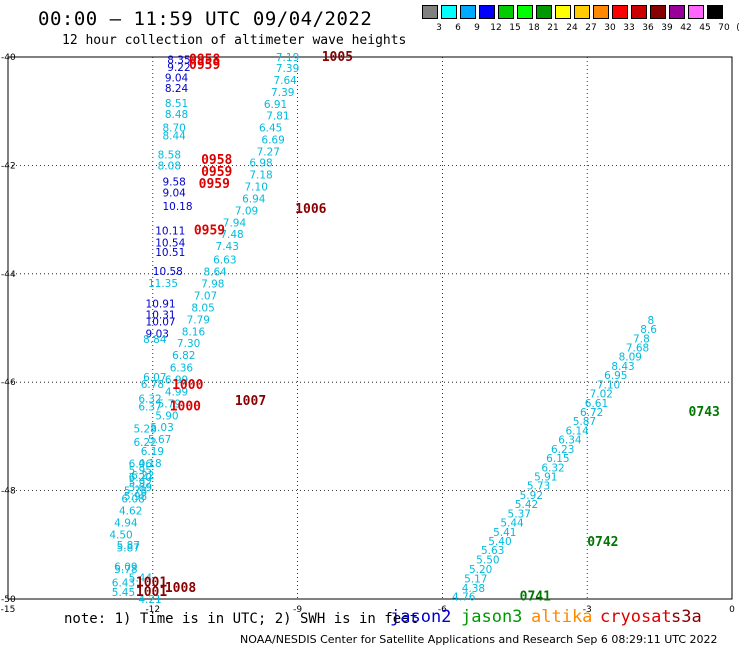  I want to click on wave-height-label: 5.28, so click(144, 429).